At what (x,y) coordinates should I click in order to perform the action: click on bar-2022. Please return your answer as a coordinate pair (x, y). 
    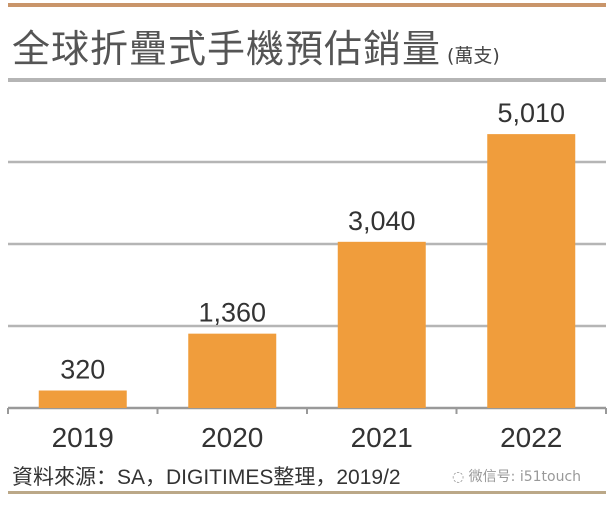
    Looking at the image, I should click on (531, 271).